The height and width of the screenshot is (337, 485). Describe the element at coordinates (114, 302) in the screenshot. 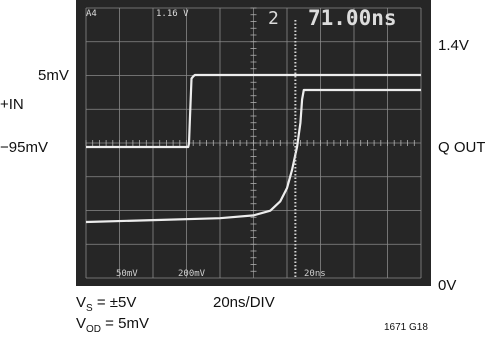

I see `vs-value: = ±5V` at that location.